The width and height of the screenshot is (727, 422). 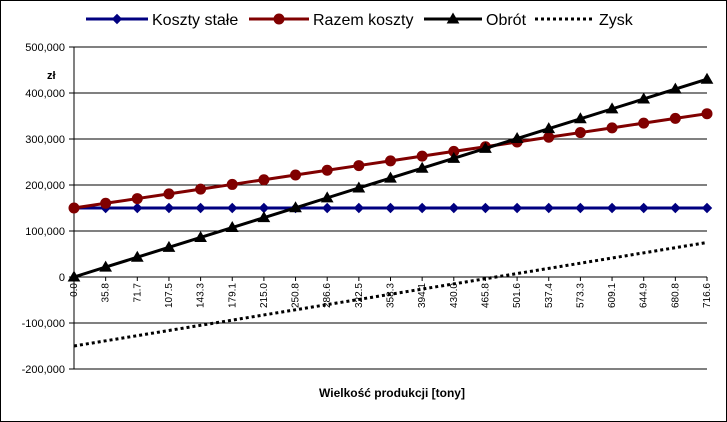 What do you see at coordinates (45, 186) in the screenshot?
I see `y-tick-label: 200,000` at bounding box center [45, 186].